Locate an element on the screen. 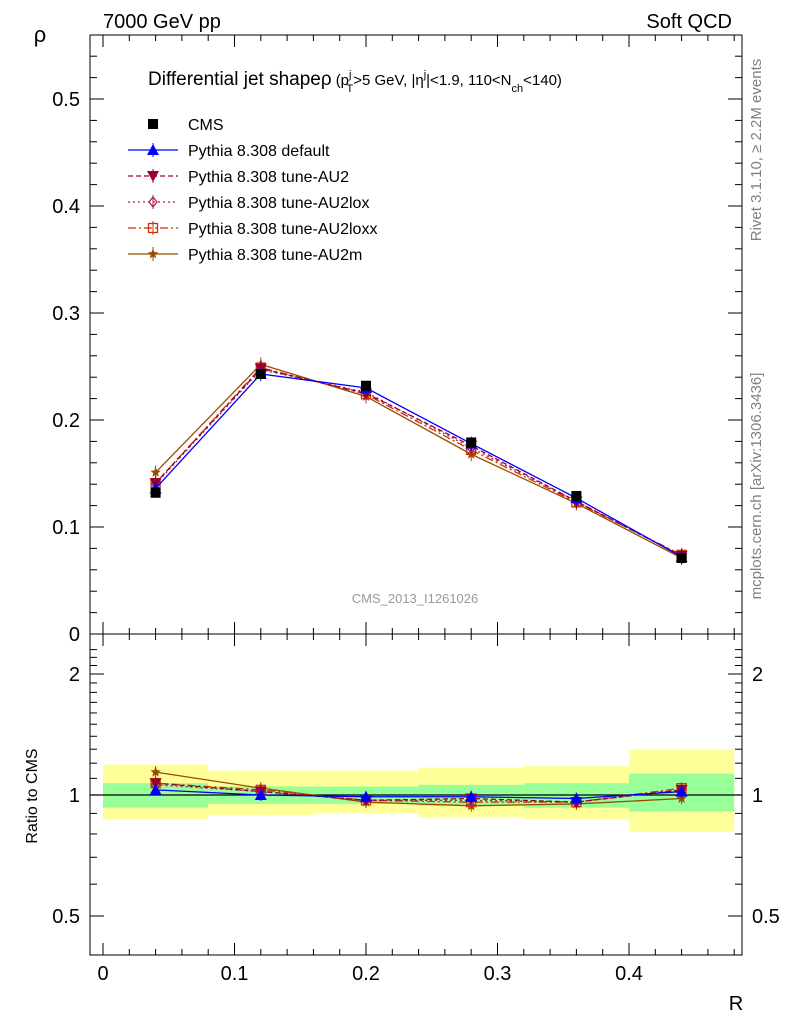 Image resolution: width=786 pixels, height=1024 pixels. ratio-line-au2loxx is located at coordinates (418, 792).